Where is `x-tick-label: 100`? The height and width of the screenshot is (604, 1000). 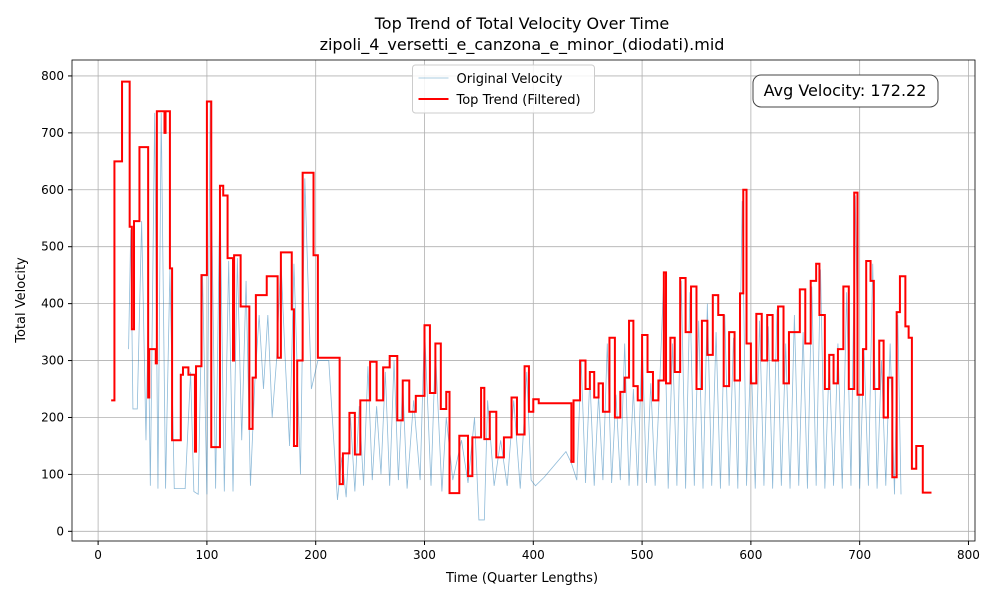
x-tick-label: 100 is located at coordinates (206, 555).